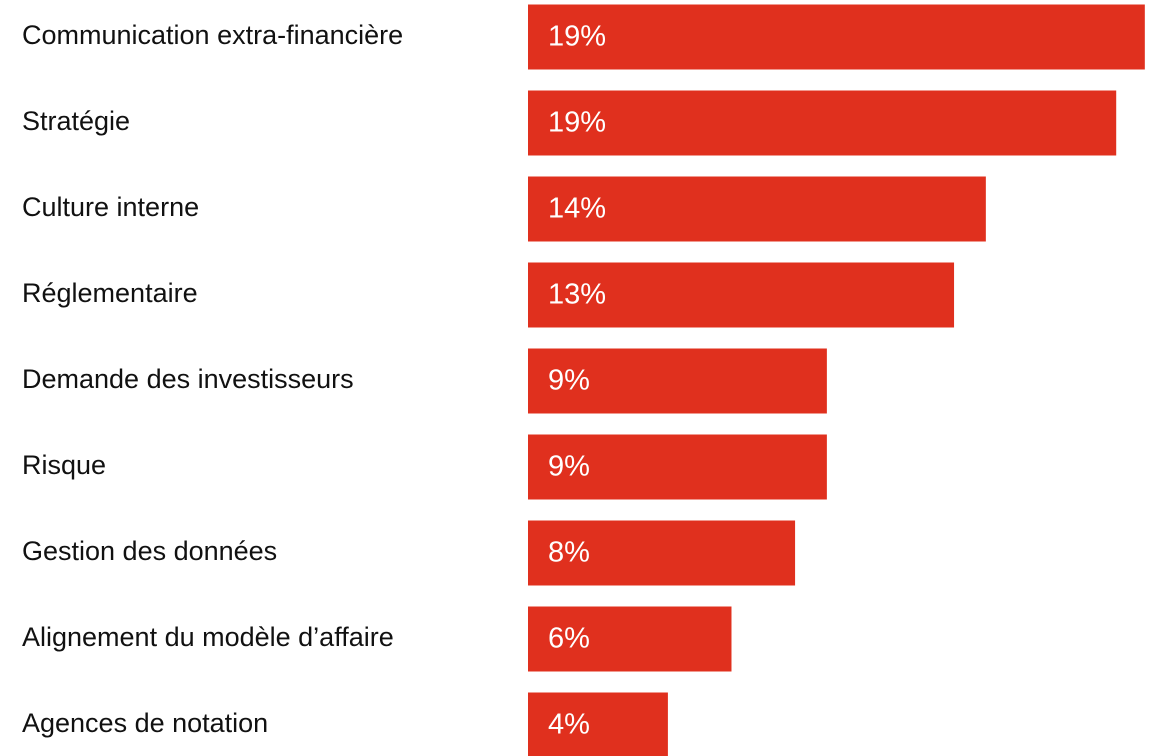 Image resolution: width=1160 pixels, height=756 pixels. Describe the element at coordinates (577, 209) in the screenshot. I see `value-label: 14%` at that location.